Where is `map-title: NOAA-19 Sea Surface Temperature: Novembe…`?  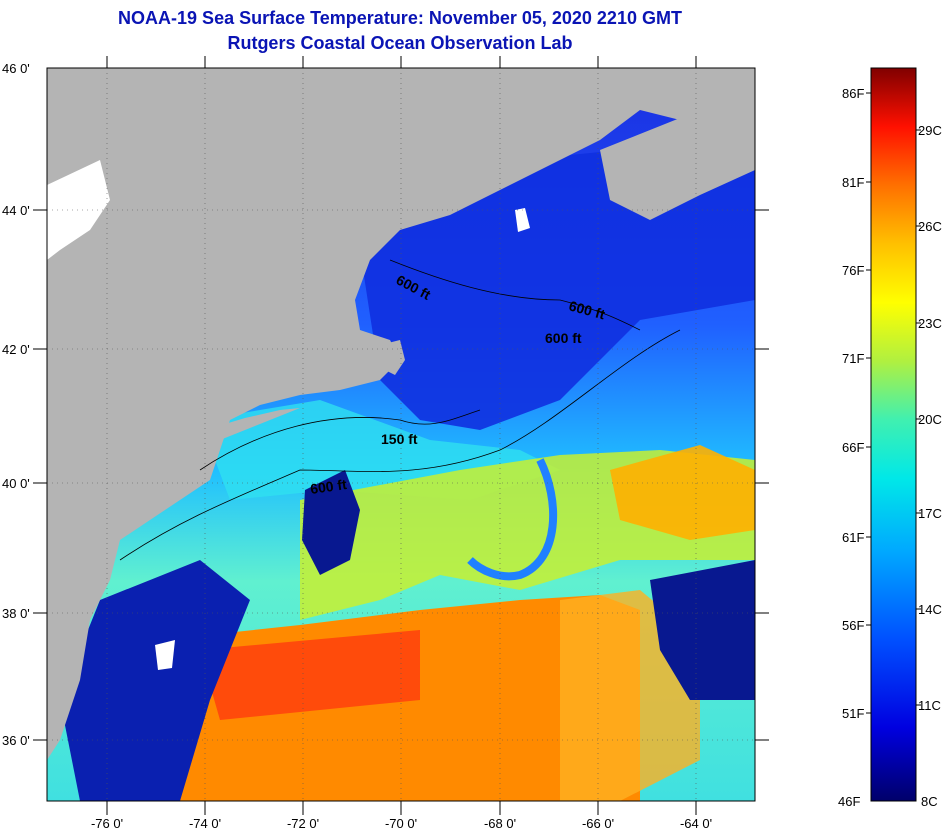 map-title: NOAA-19 Sea Surface Temperature: Novembe… is located at coordinates (400, 18).